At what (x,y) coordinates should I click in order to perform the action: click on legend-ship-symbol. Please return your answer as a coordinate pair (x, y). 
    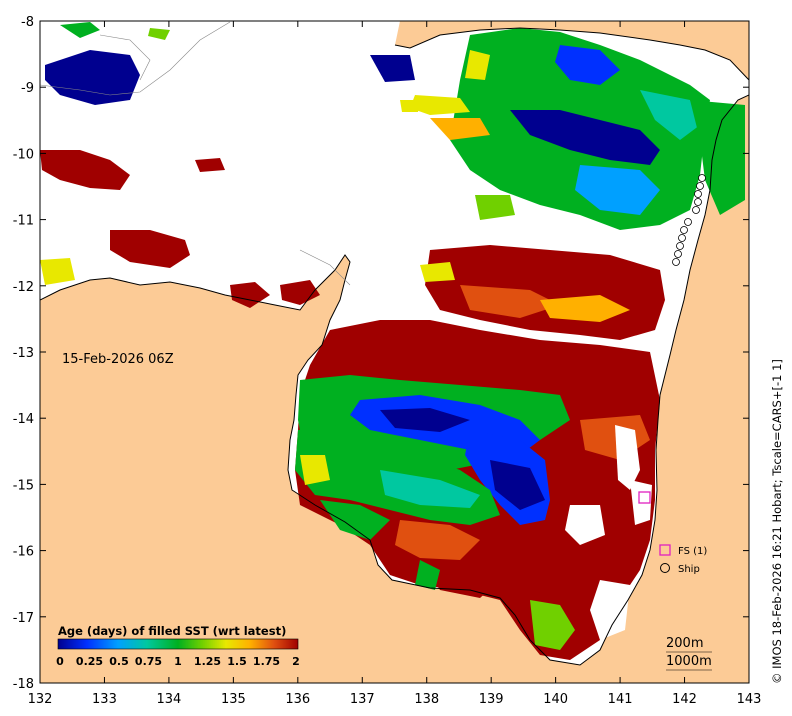
    Looking at the image, I should click on (665, 568).